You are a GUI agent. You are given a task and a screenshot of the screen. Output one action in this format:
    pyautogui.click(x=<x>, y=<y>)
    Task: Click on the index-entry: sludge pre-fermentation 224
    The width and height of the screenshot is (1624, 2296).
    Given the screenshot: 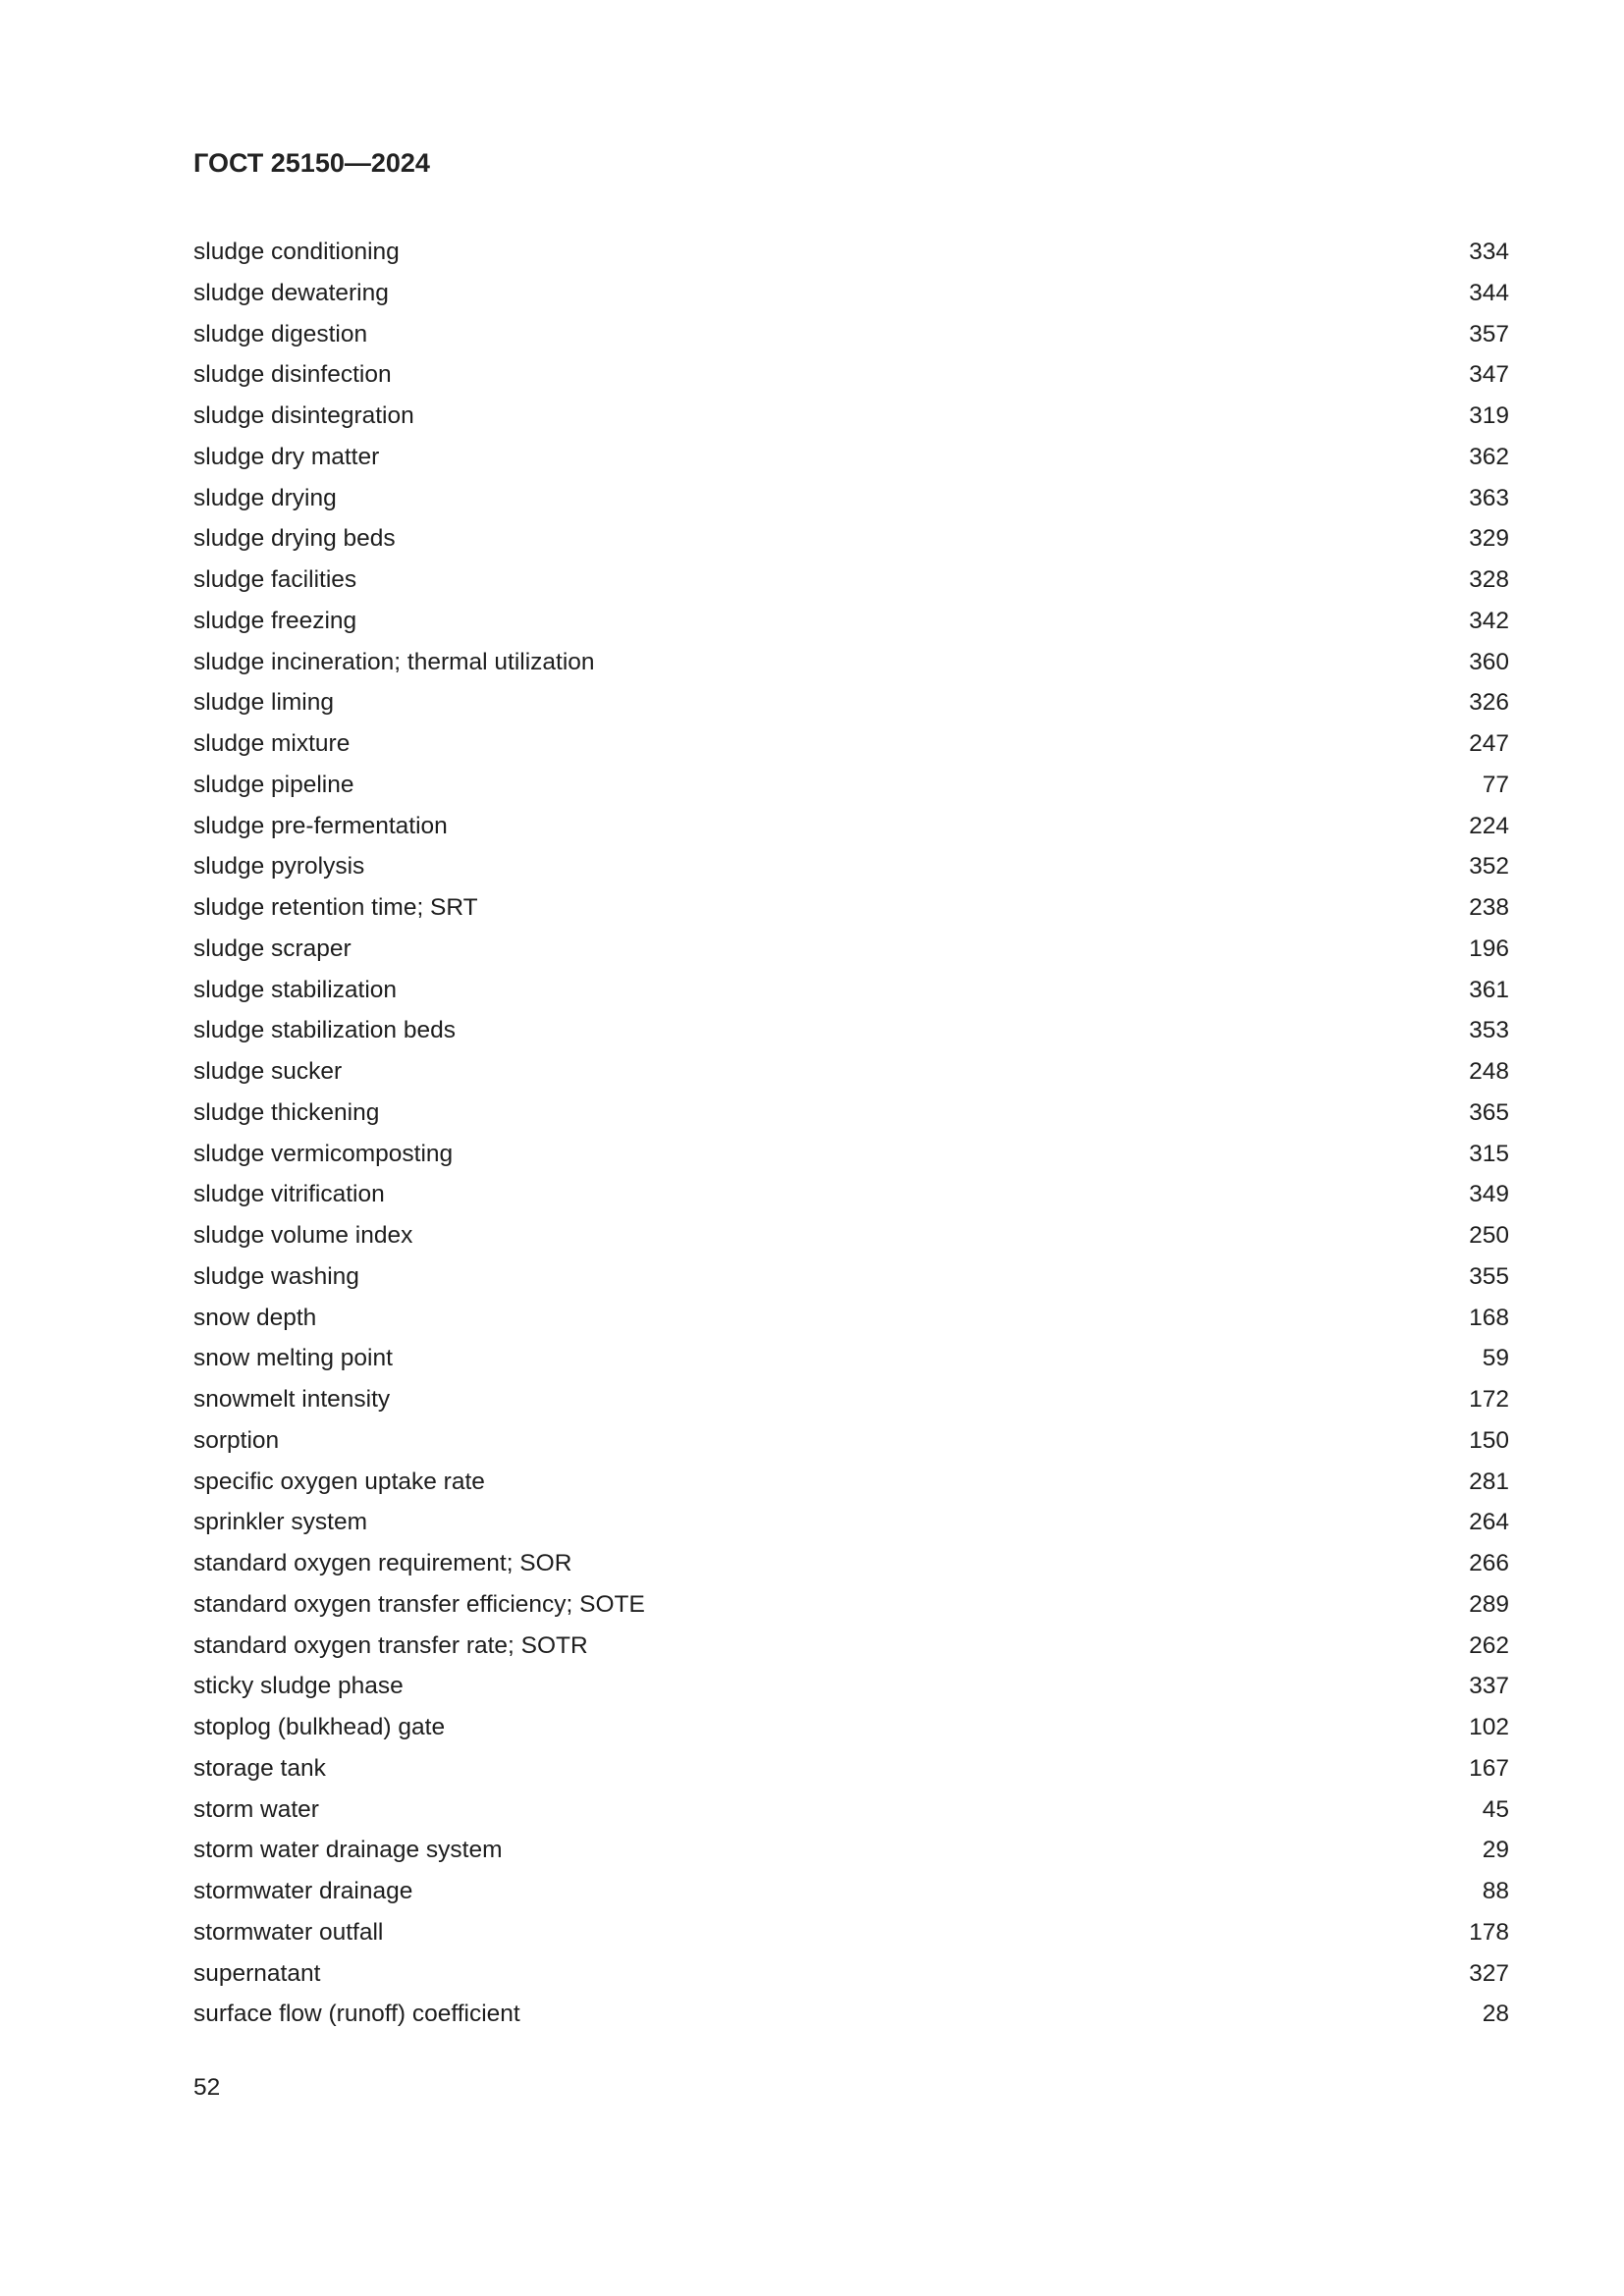 What is the action you would take?
    pyautogui.click(x=851, y=826)
    